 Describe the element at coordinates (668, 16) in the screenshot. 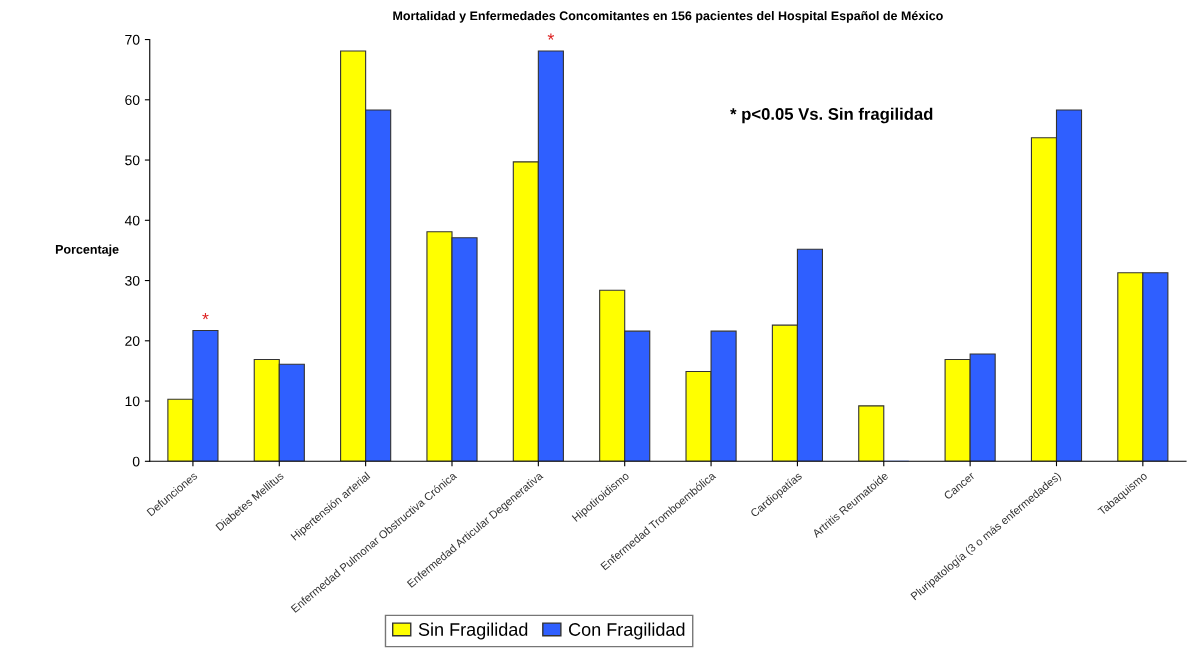

I see `chart-title: Mortalidad y Enfermedades Concomitantes en 156 pacientes del Hospital Español de México` at that location.